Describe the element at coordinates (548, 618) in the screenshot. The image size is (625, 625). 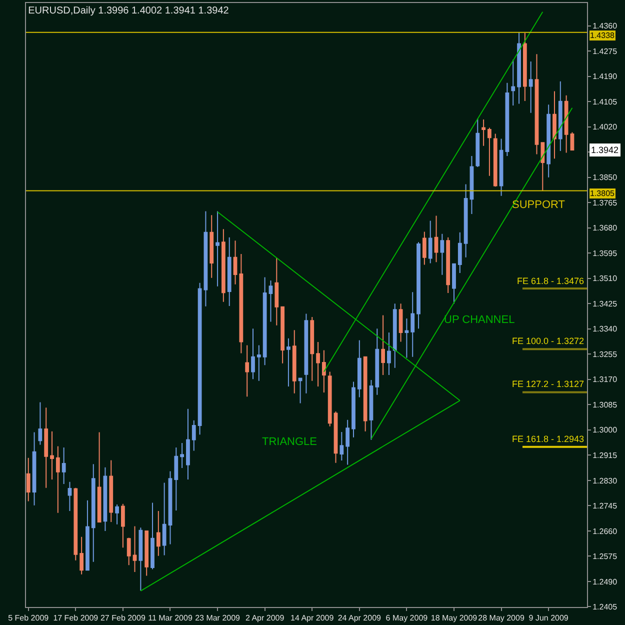
I see `x-tick-label: 9 Jun 2009` at that location.